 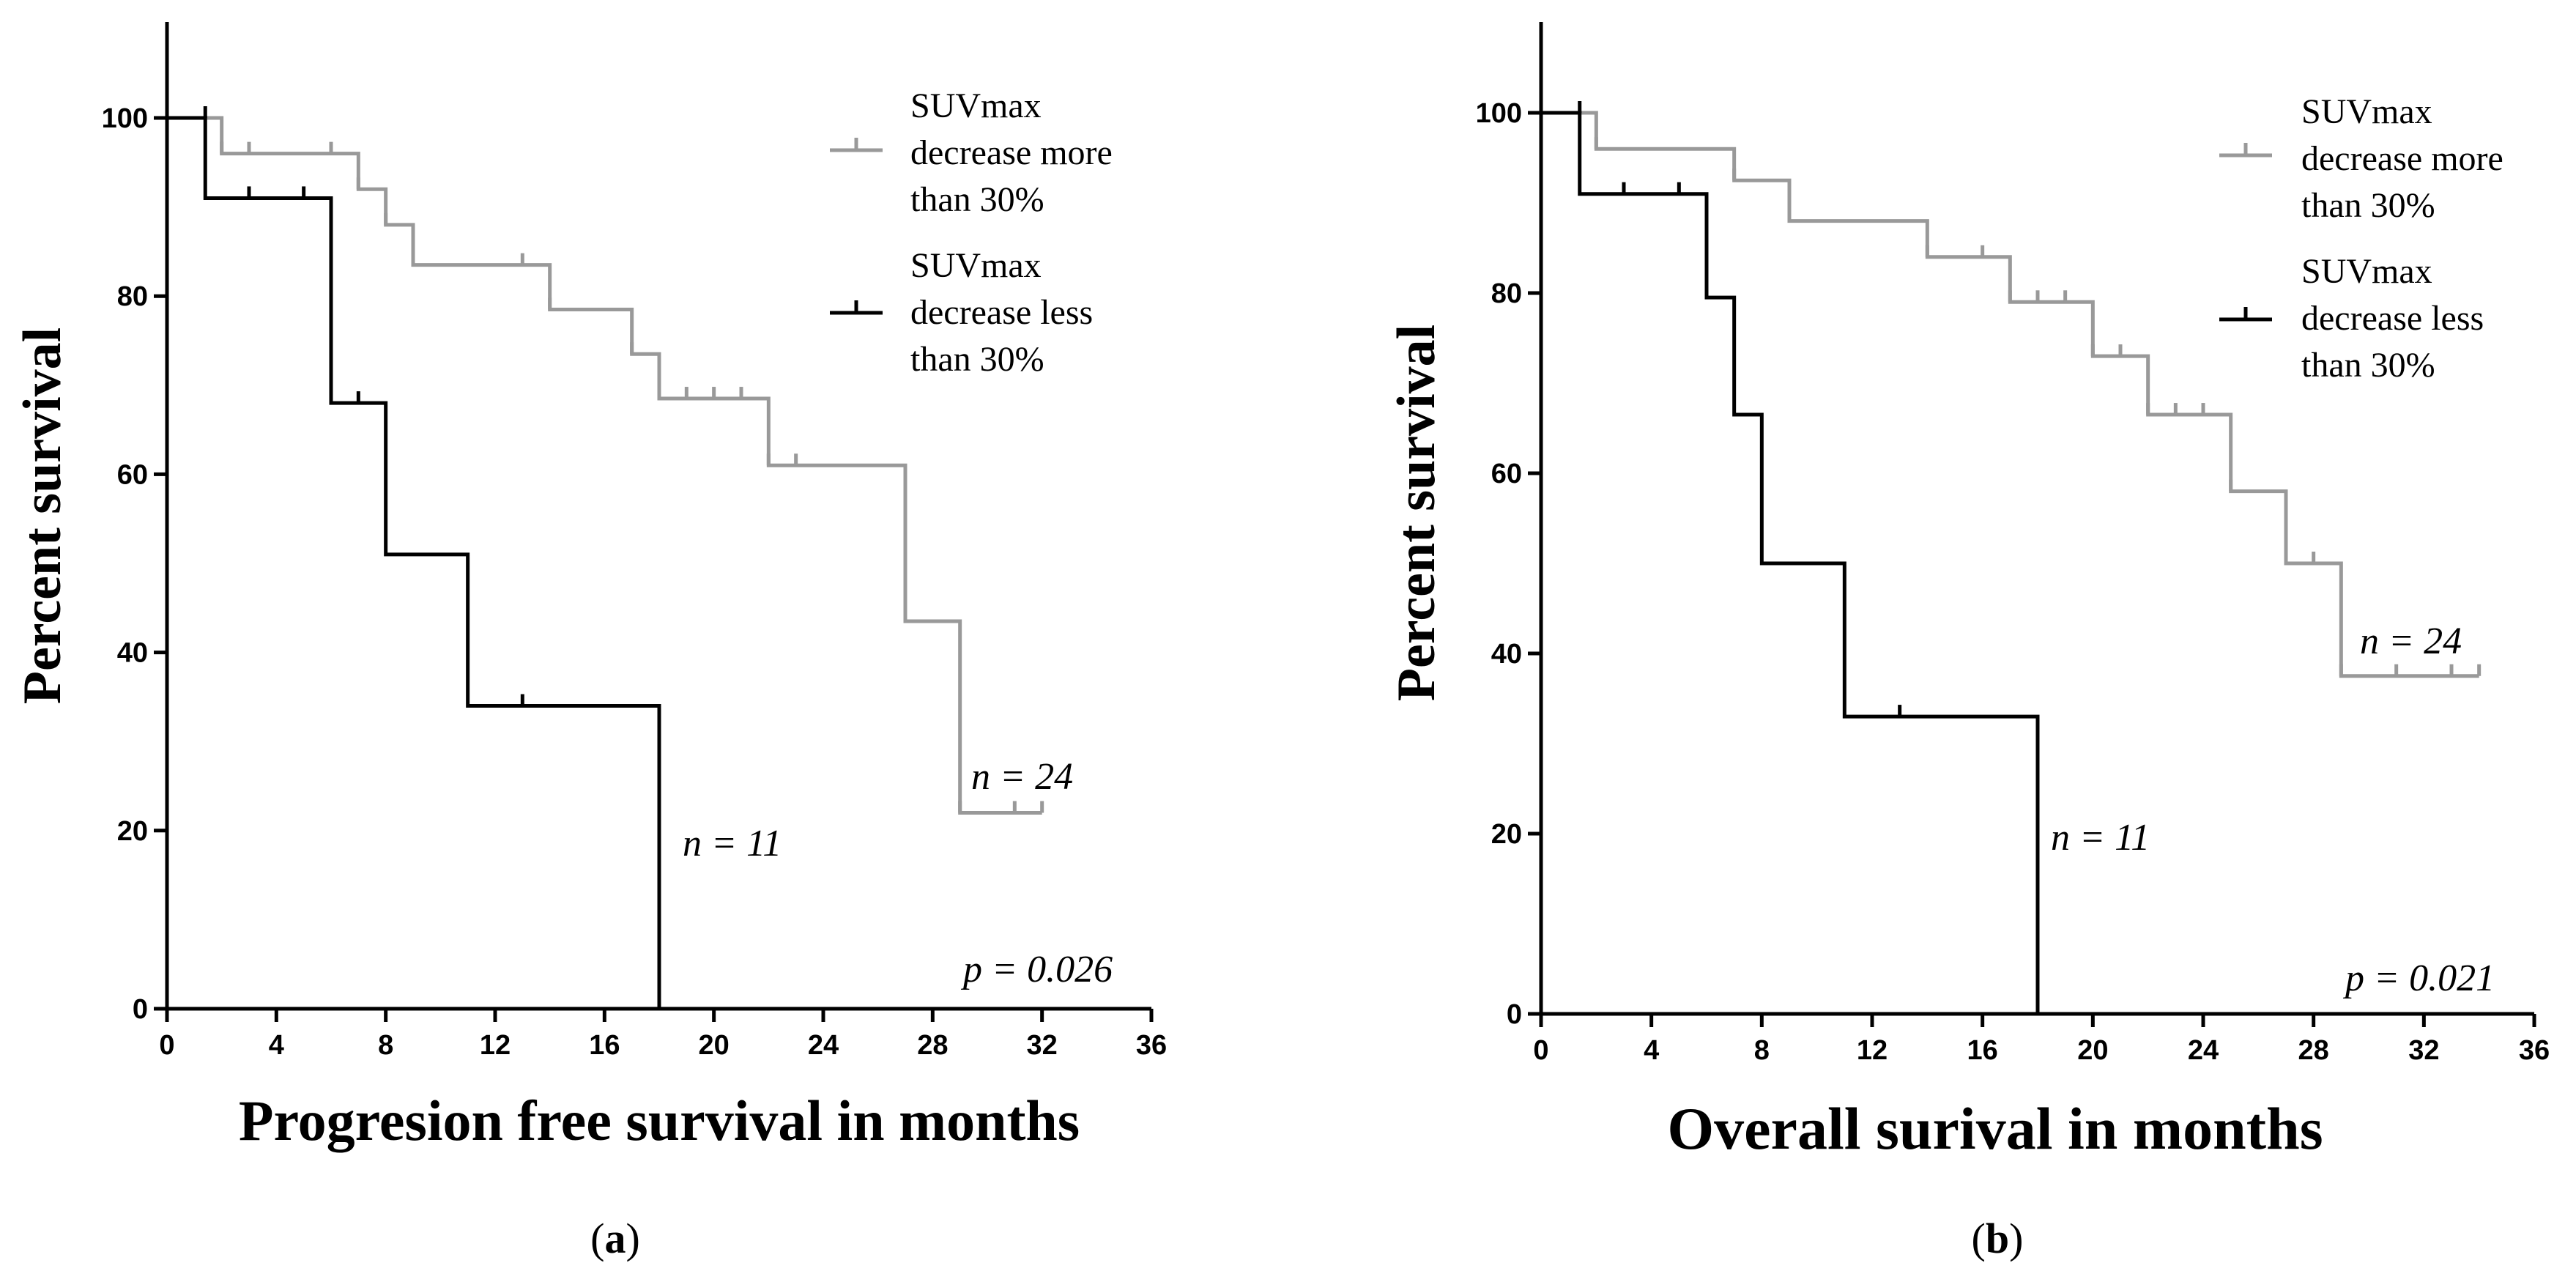 I want to click on p-value-label: p = 0.026, so click(x=1036, y=969).